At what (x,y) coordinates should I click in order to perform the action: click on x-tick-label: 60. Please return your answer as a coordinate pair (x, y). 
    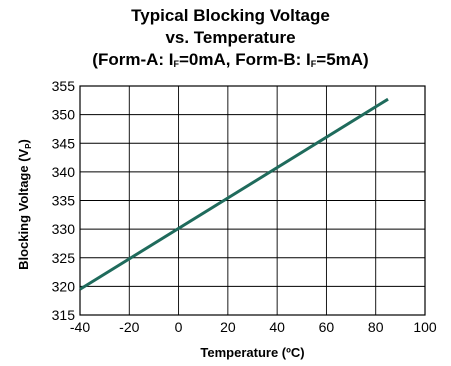
    Looking at the image, I should click on (327, 327).